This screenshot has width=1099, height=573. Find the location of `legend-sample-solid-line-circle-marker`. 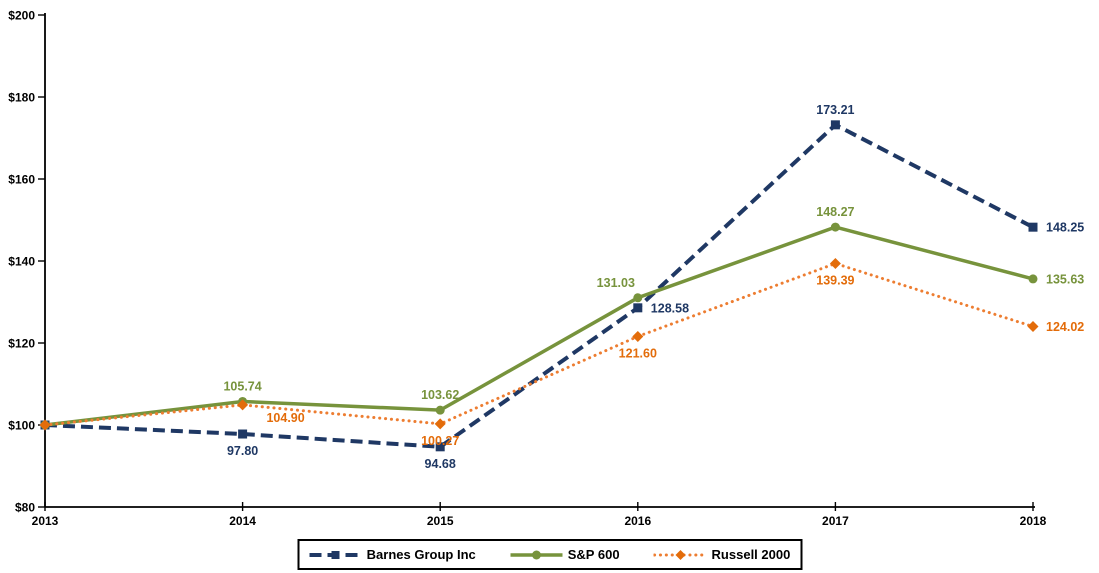

legend-sample-solid-line-circle-marker is located at coordinates (537, 555).